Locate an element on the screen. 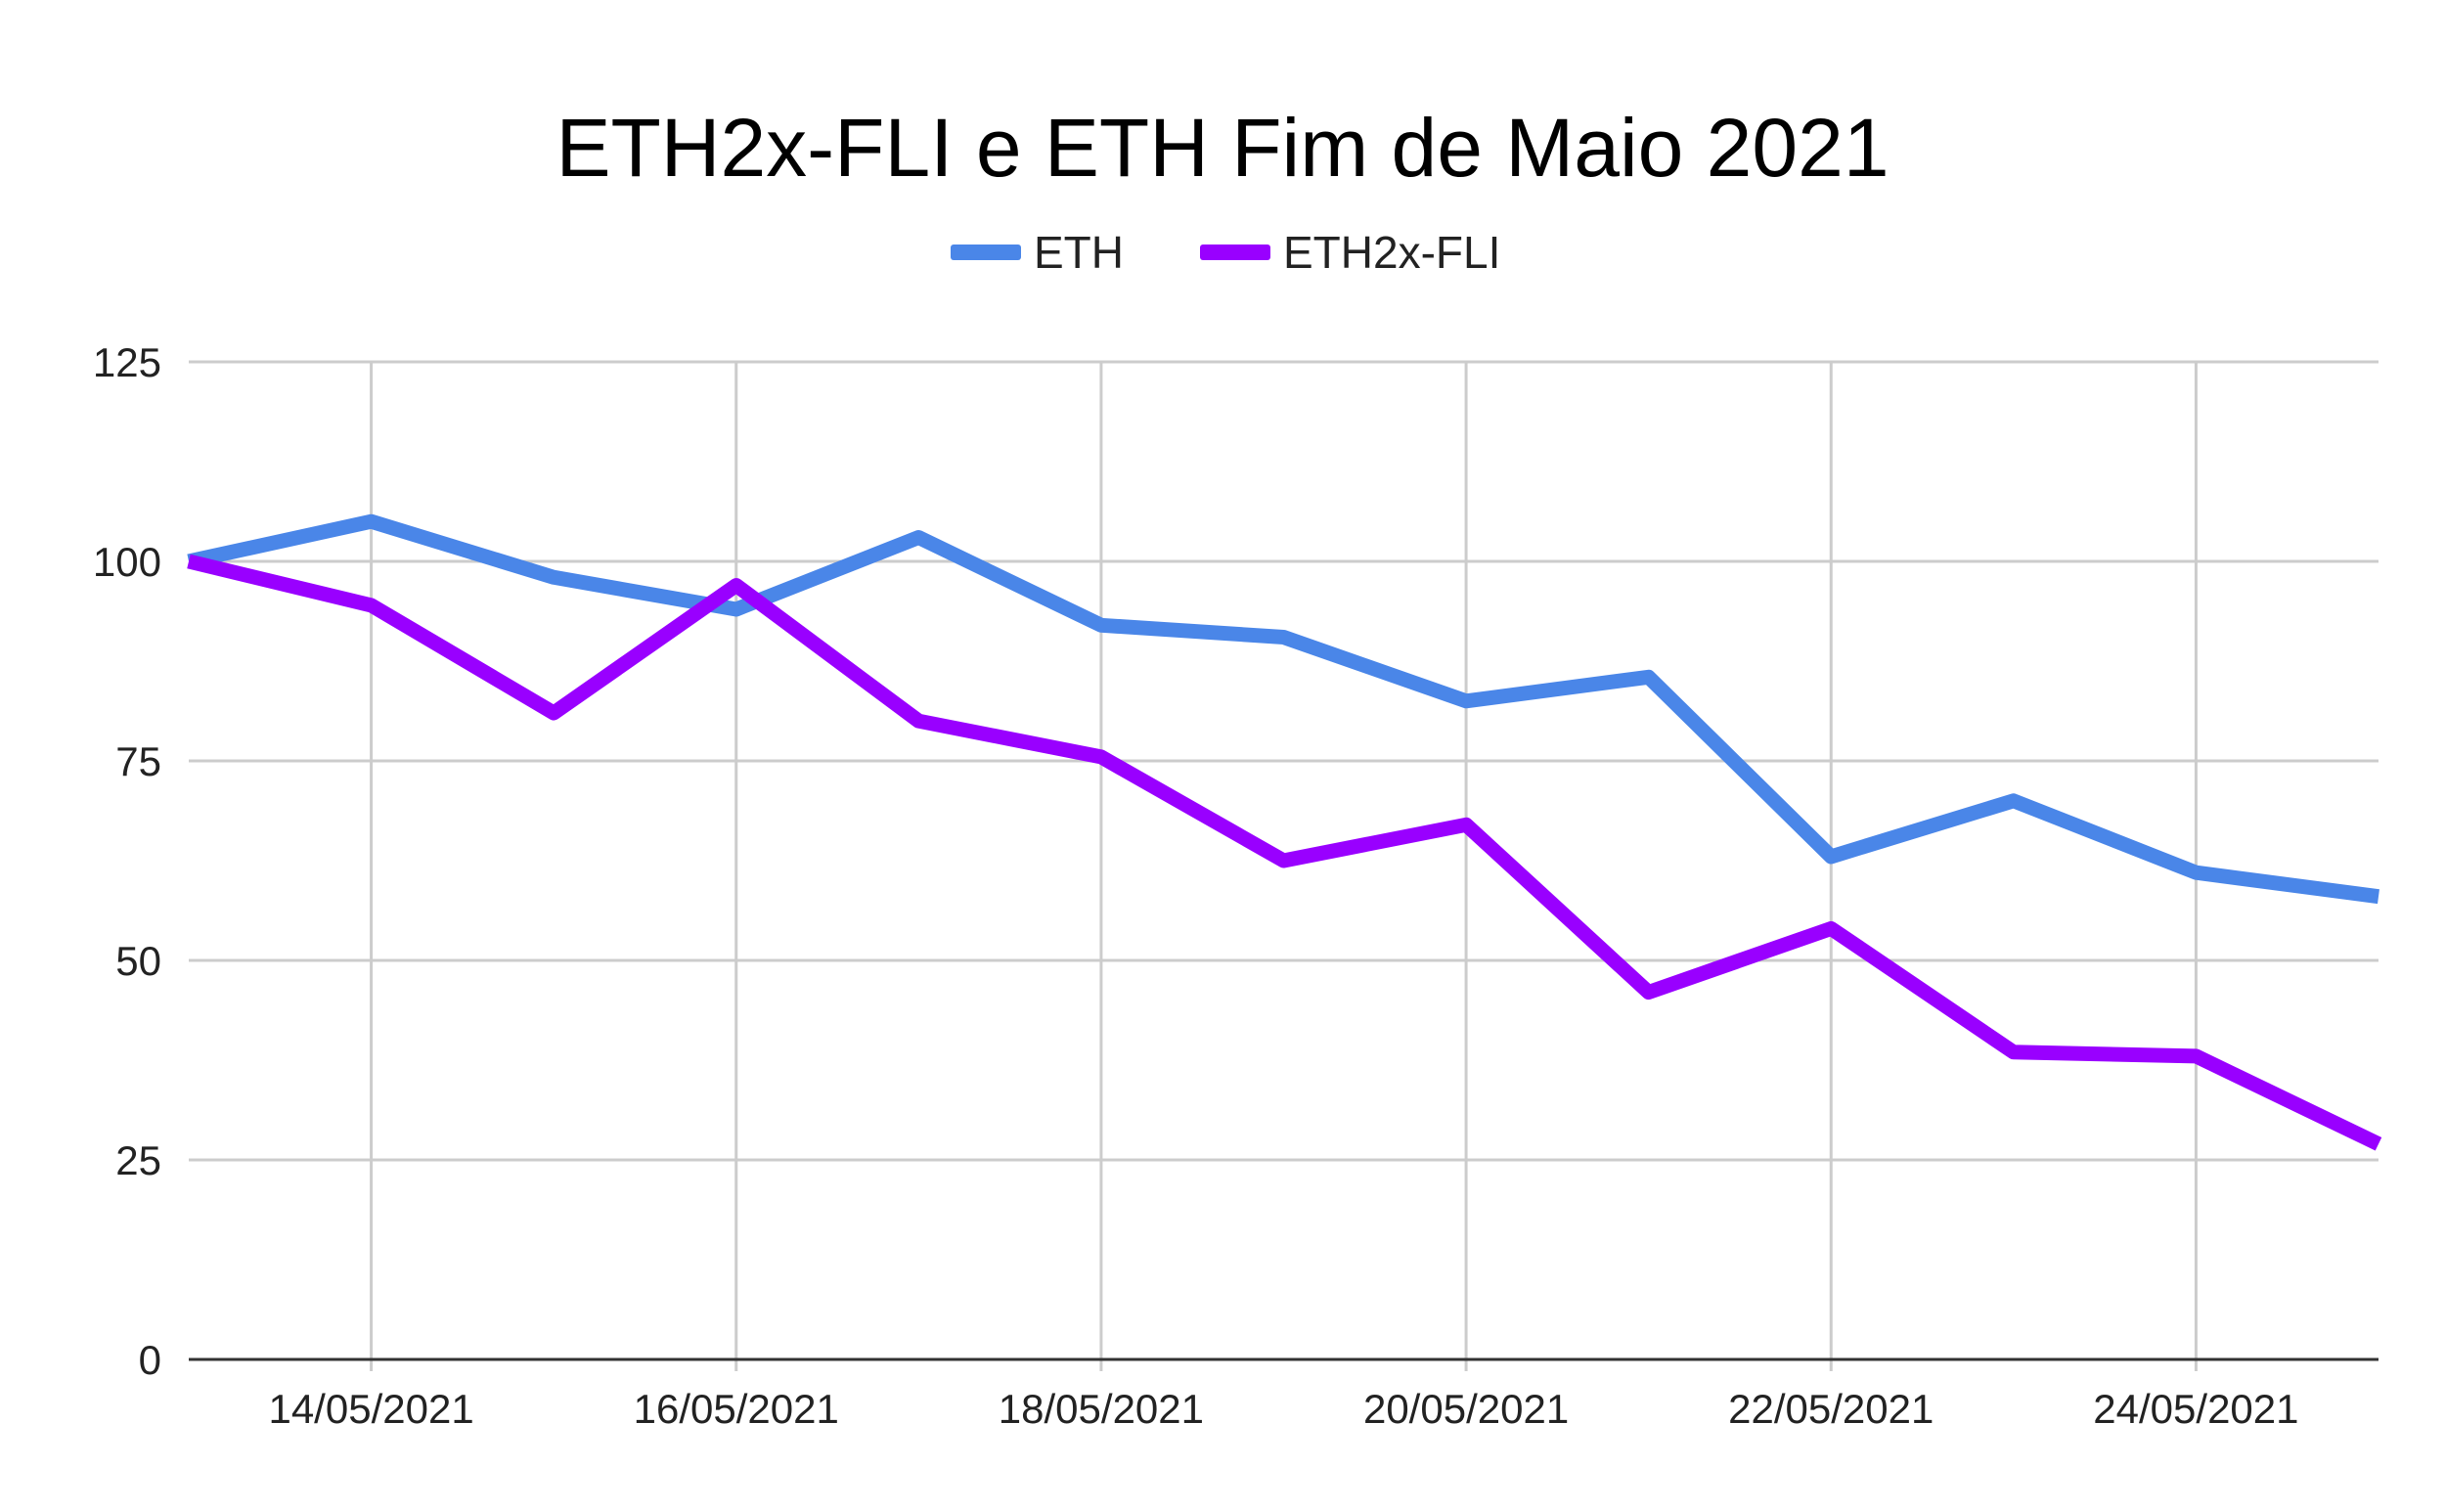 This screenshot has width=2445, height=1512. legend: ETH ETH2x-FLI is located at coordinates (1225, 253).